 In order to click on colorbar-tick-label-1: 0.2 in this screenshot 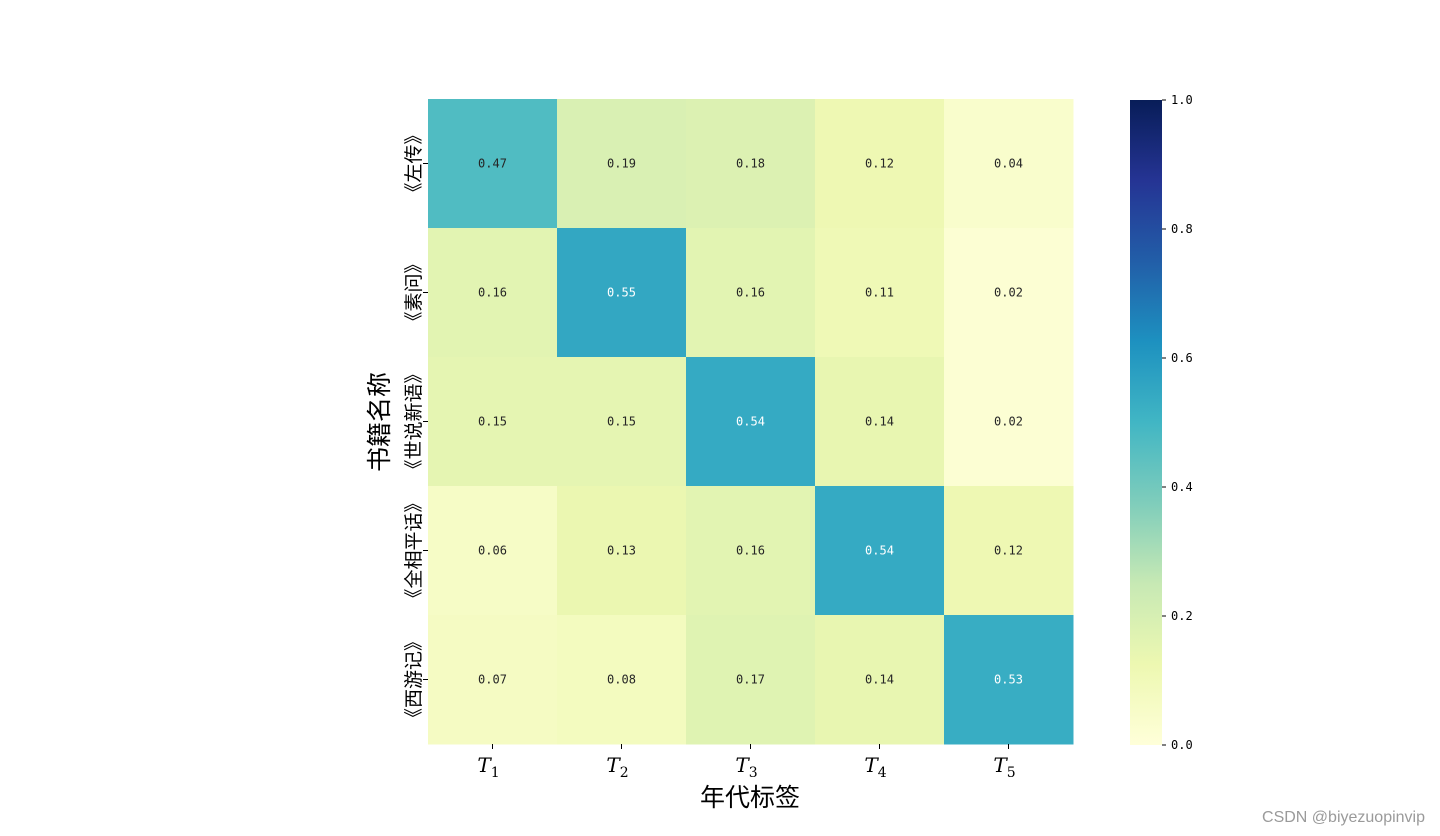, I will do `click(1182, 616)`.